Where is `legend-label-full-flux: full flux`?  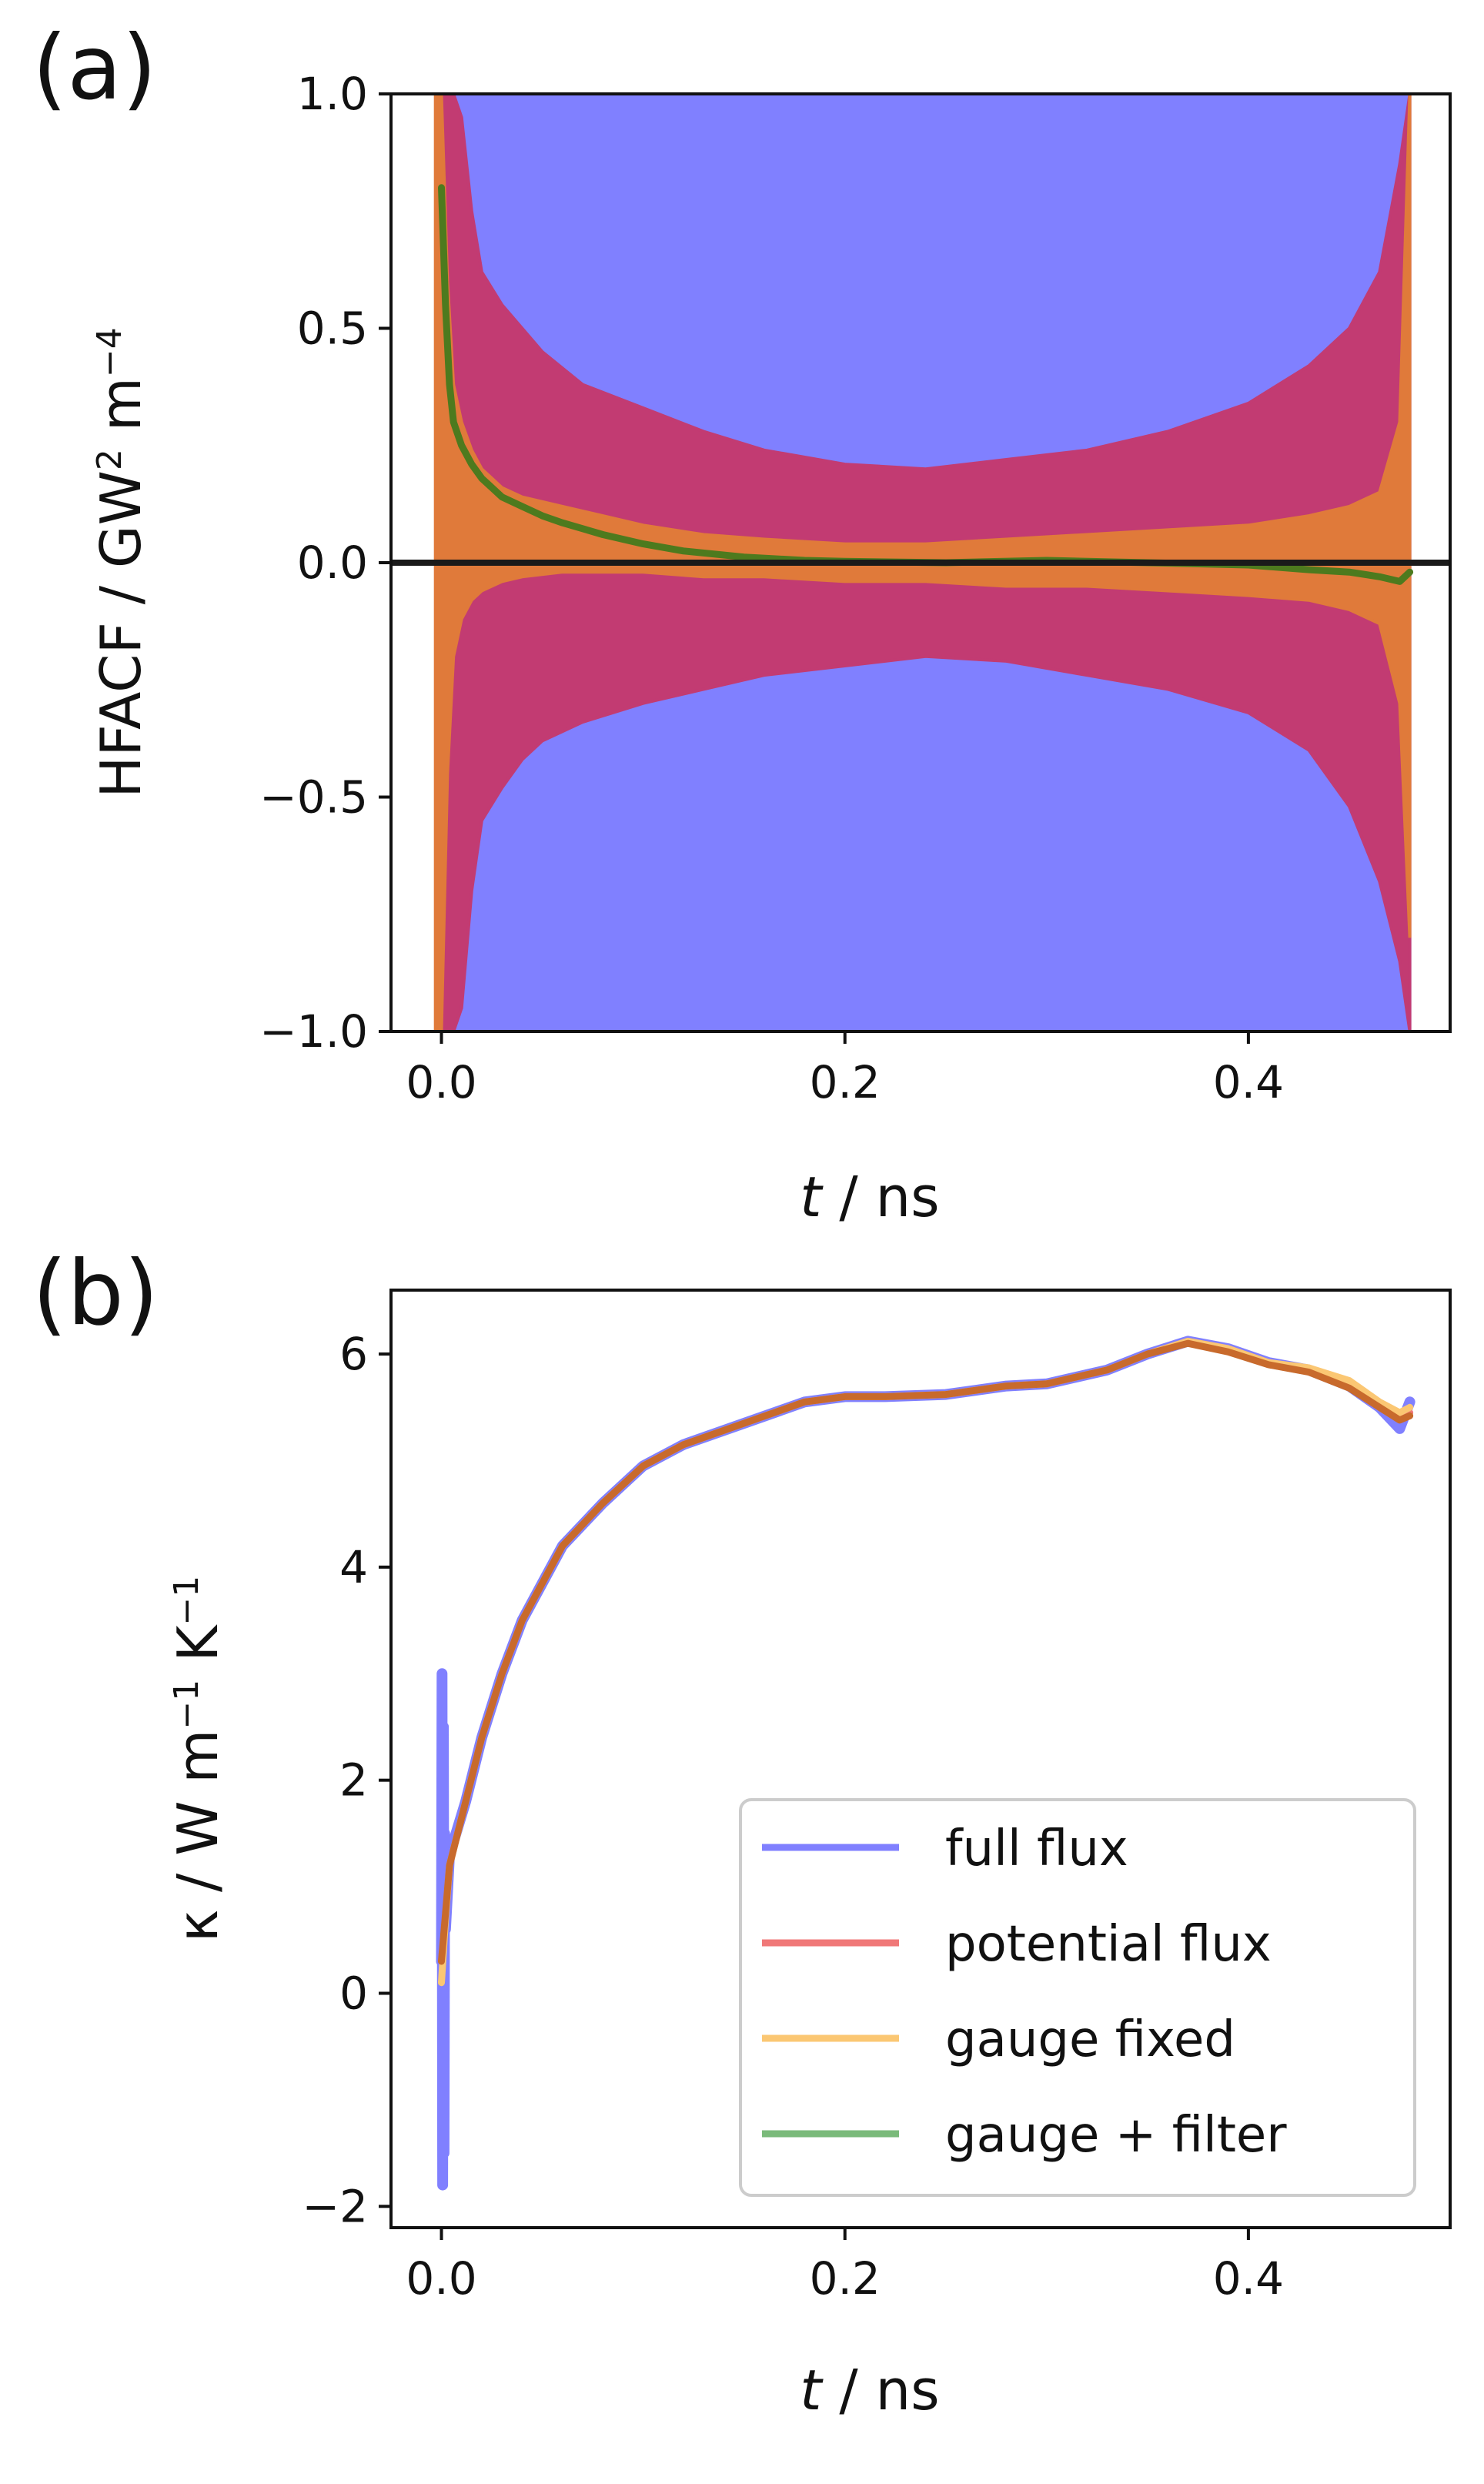
legend-label-full-flux: full flux is located at coordinates (1036, 1848).